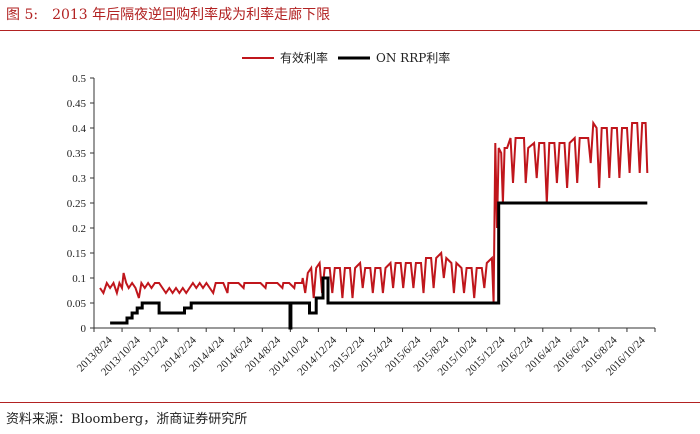 This screenshot has width=700, height=434. I want to click on y-tick-label: 0.25, so click(77, 204).